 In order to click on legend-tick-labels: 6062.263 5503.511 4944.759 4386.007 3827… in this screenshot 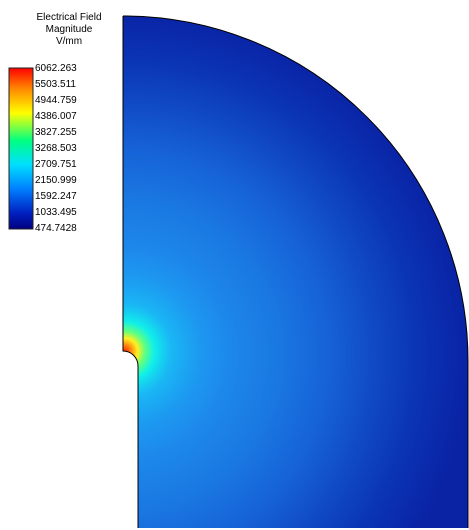, I will do `click(65, 150)`.